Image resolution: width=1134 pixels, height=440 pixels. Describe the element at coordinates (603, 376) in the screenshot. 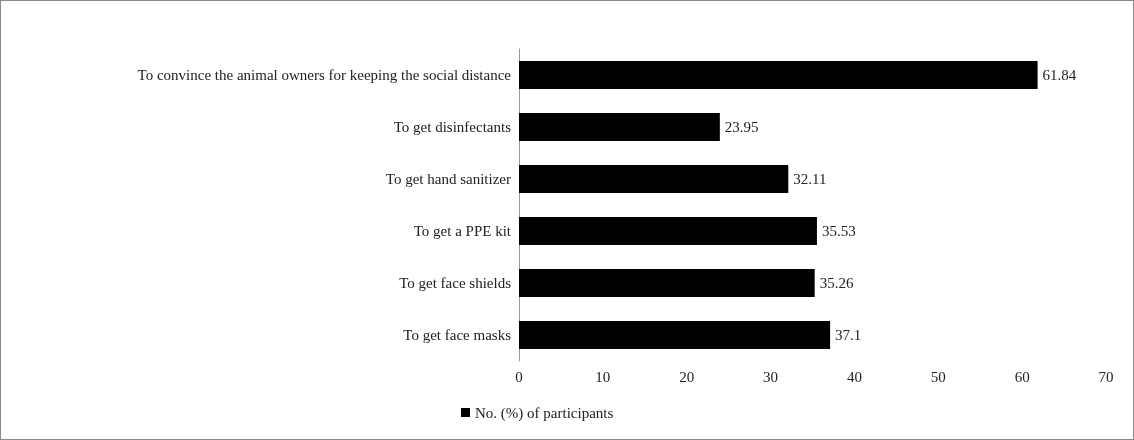

I see `x-tick-label: 10` at that location.